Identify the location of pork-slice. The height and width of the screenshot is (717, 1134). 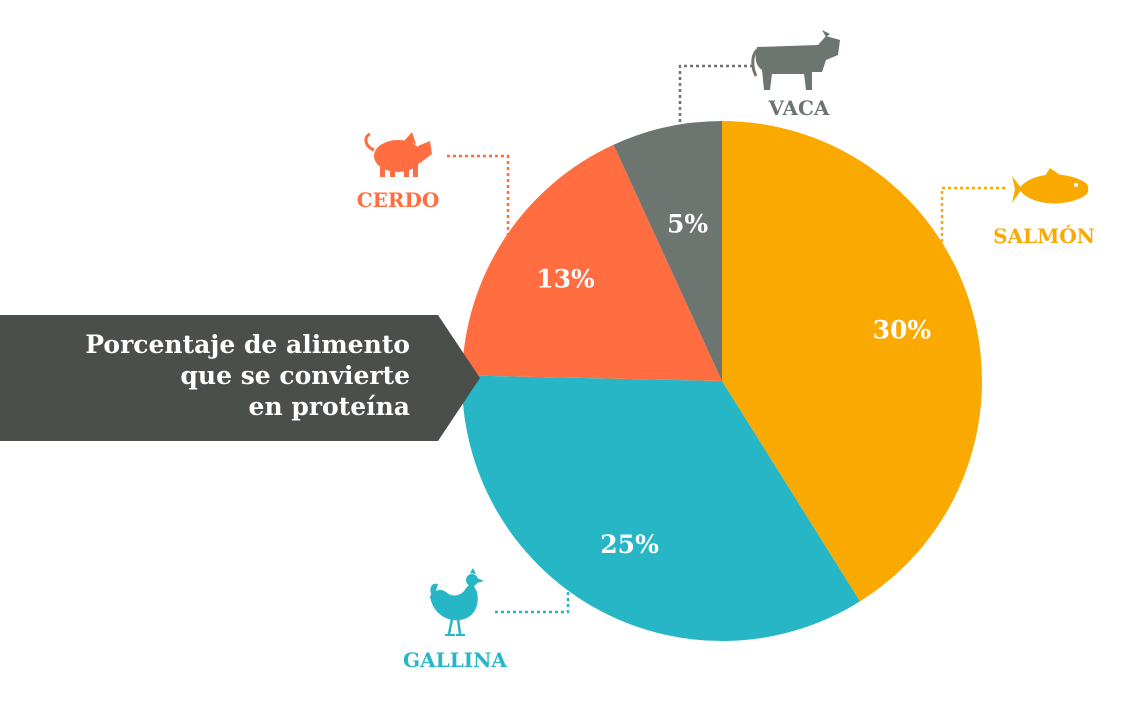
(592, 262).